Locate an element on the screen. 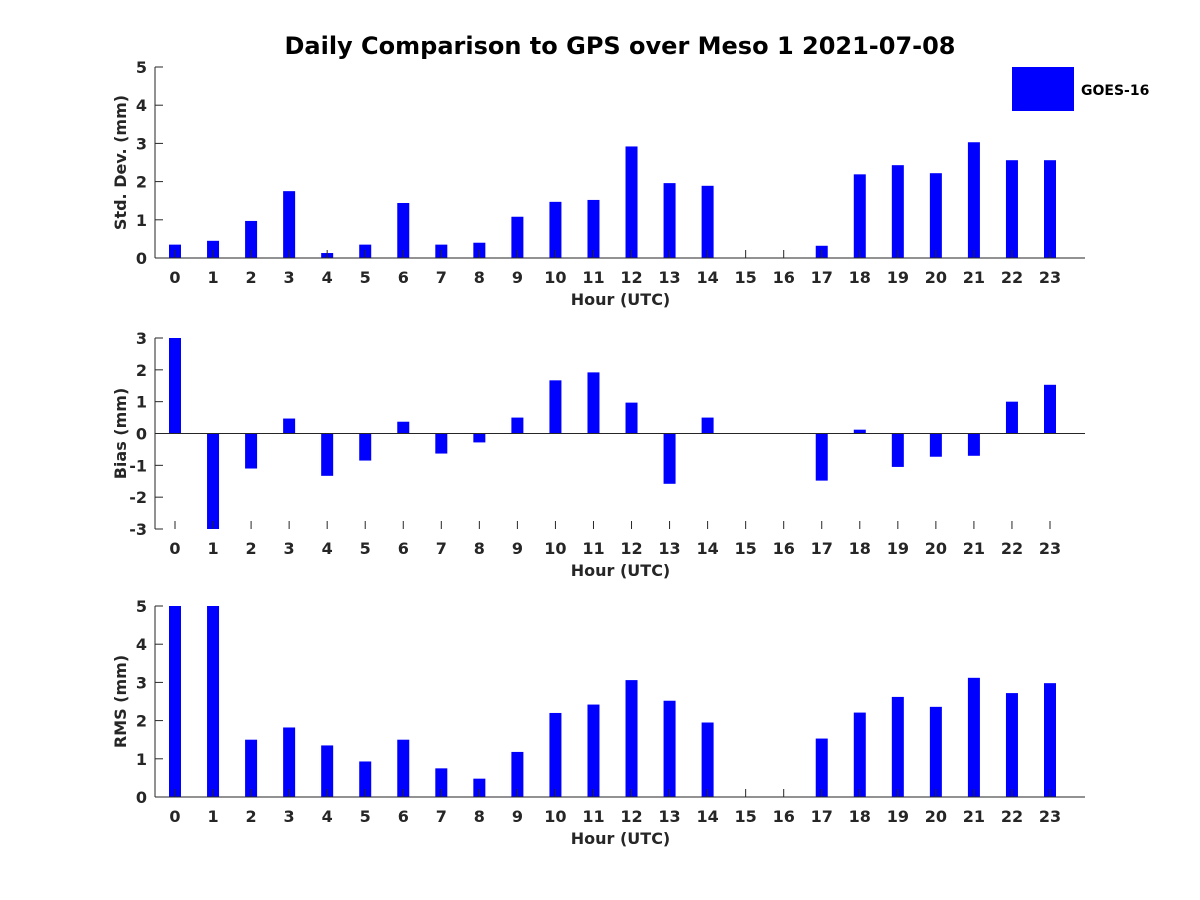 Image resolution: width=1200 pixels, height=900 pixels. bias-x-tick-label-1: 1 is located at coordinates (212, 548).